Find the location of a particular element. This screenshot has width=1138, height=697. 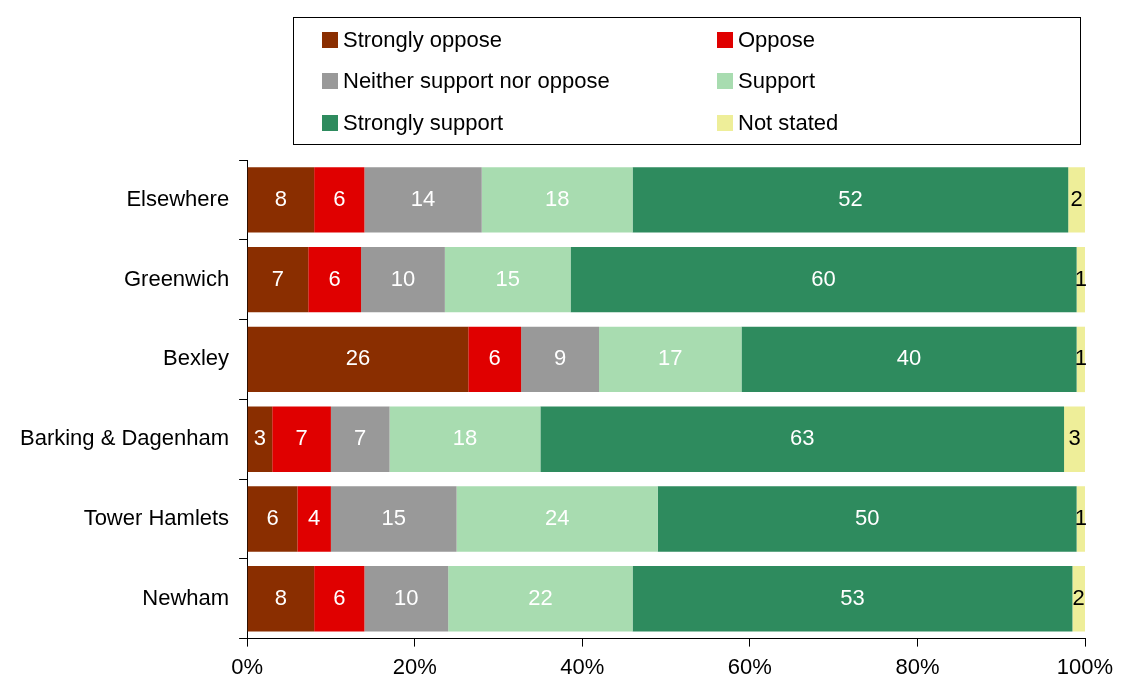

y-tick-label: Bexley is located at coordinates (196, 358).